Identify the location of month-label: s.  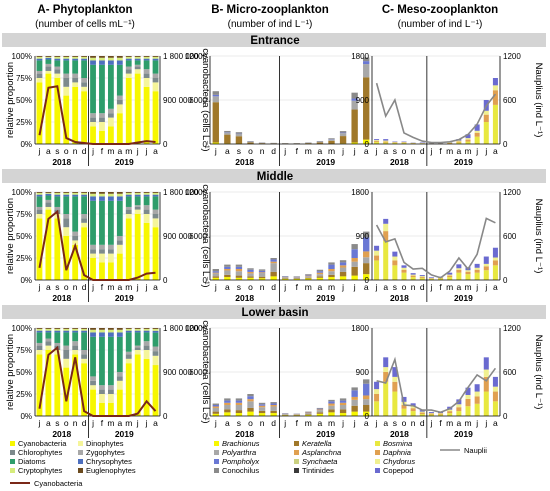
(395, 151).